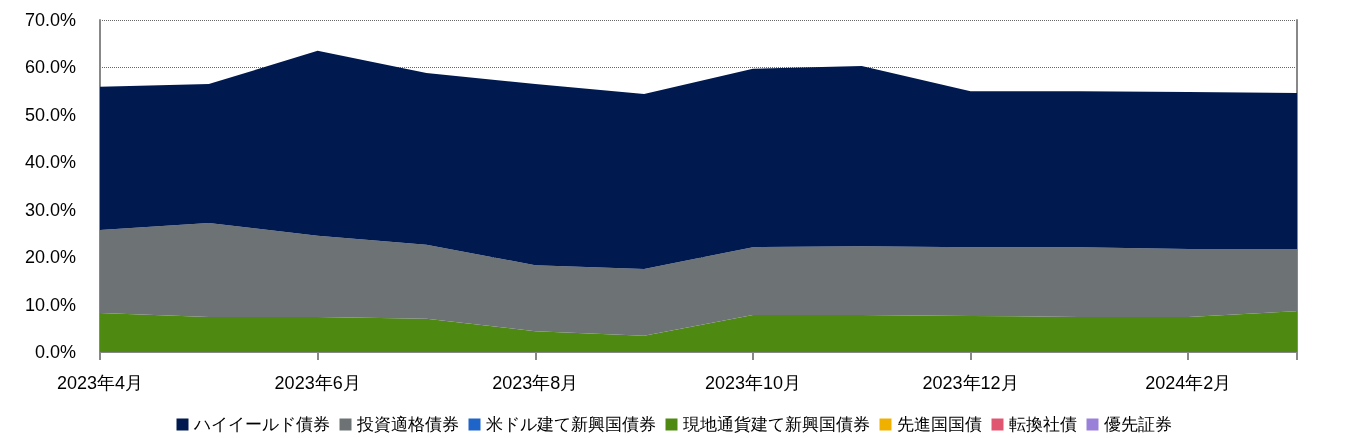 The height and width of the screenshot is (438, 1348). What do you see at coordinates (50, 209) in the screenshot?
I see `y-tick-label: 30.0%` at bounding box center [50, 209].